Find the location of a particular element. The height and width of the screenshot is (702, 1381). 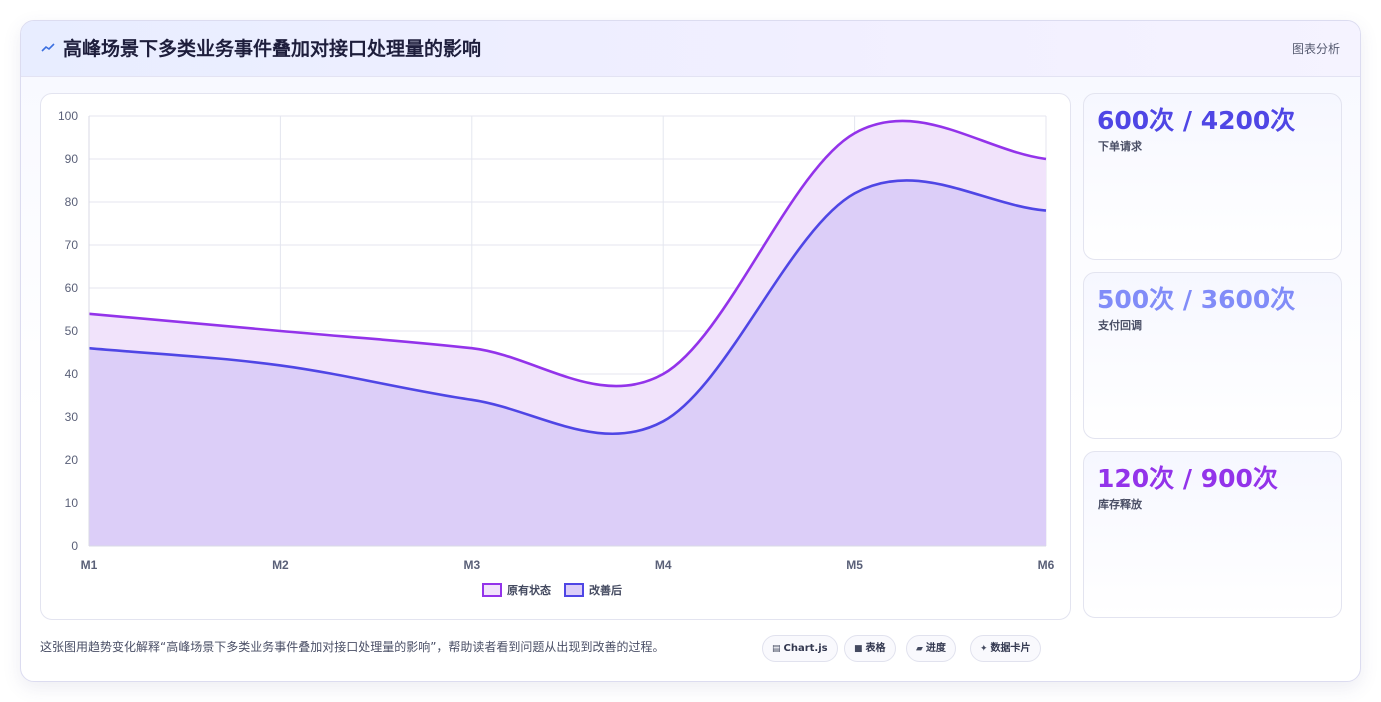

chip-chartjs: ▤ Chart.js is located at coordinates (800, 648).